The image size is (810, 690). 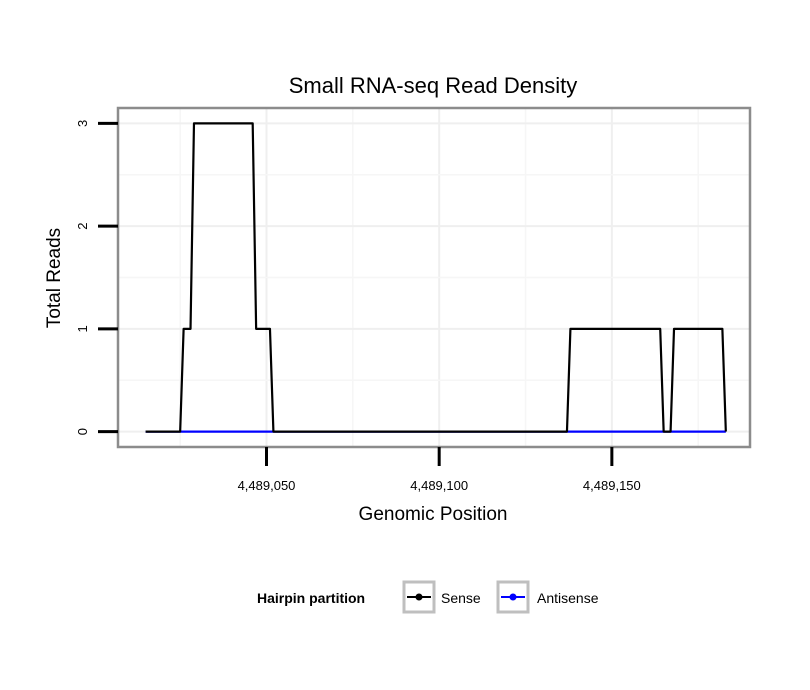 What do you see at coordinates (82, 328) in the screenshot?
I see `y-tick-label: 1` at bounding box center [82, 328].